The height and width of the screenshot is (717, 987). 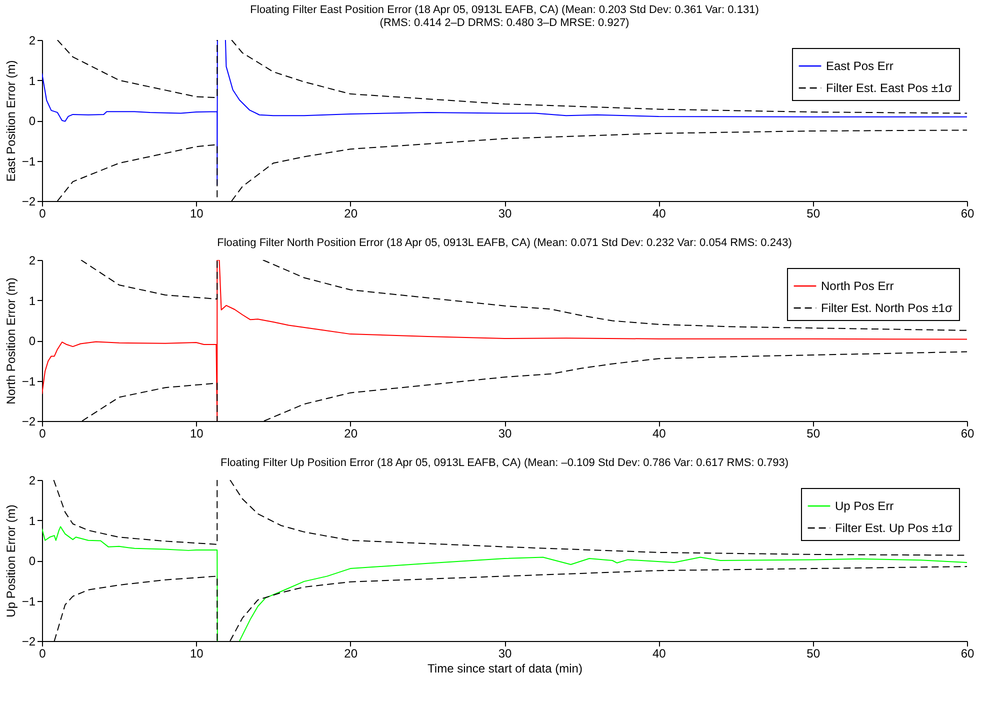 I want to click on x-axis-title: Time since start of data (min), so click(x=505, y=669).